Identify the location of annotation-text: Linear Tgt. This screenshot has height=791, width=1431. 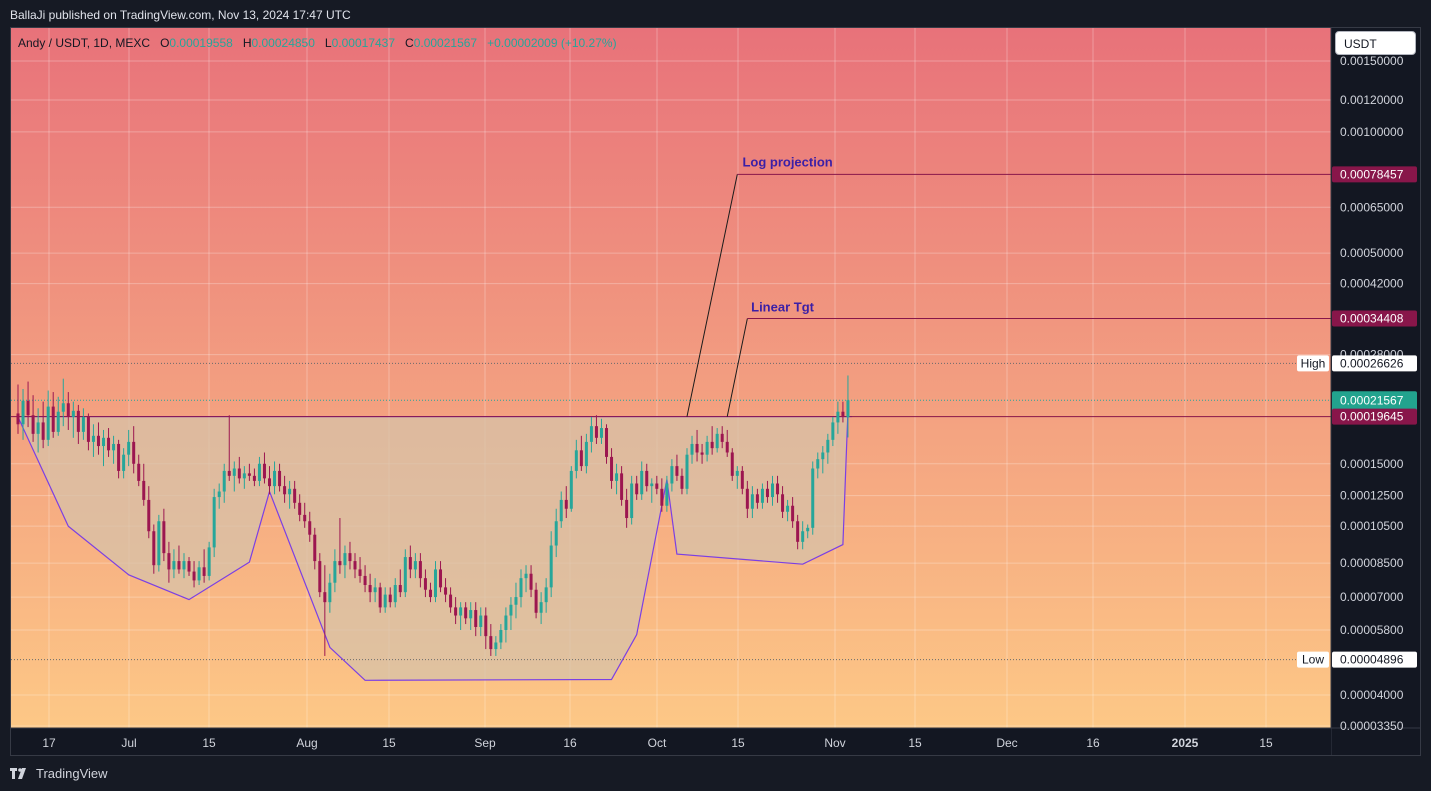
(783, 307).